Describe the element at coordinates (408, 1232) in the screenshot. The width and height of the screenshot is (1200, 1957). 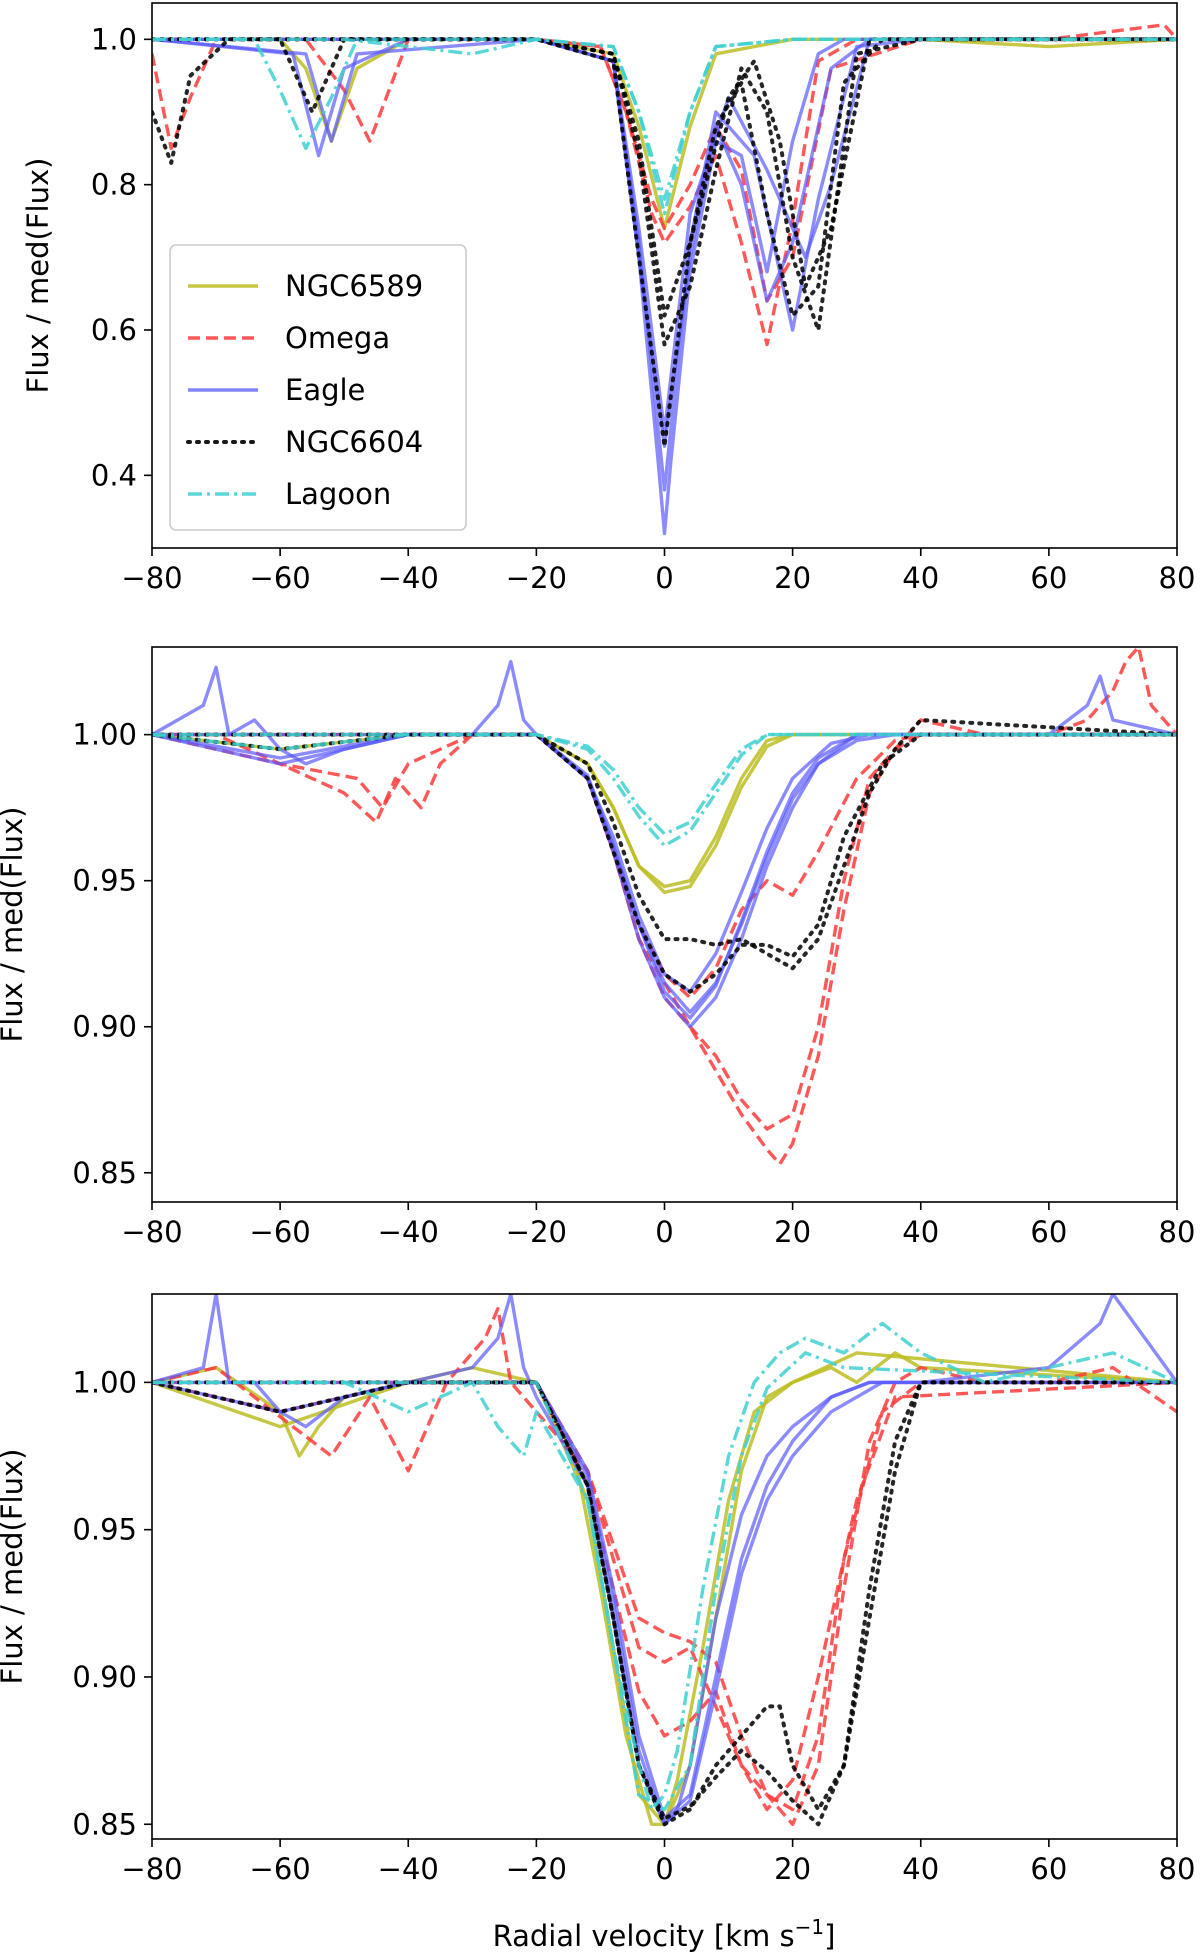
I see `panel-2-xtick-label: −40` at that location.